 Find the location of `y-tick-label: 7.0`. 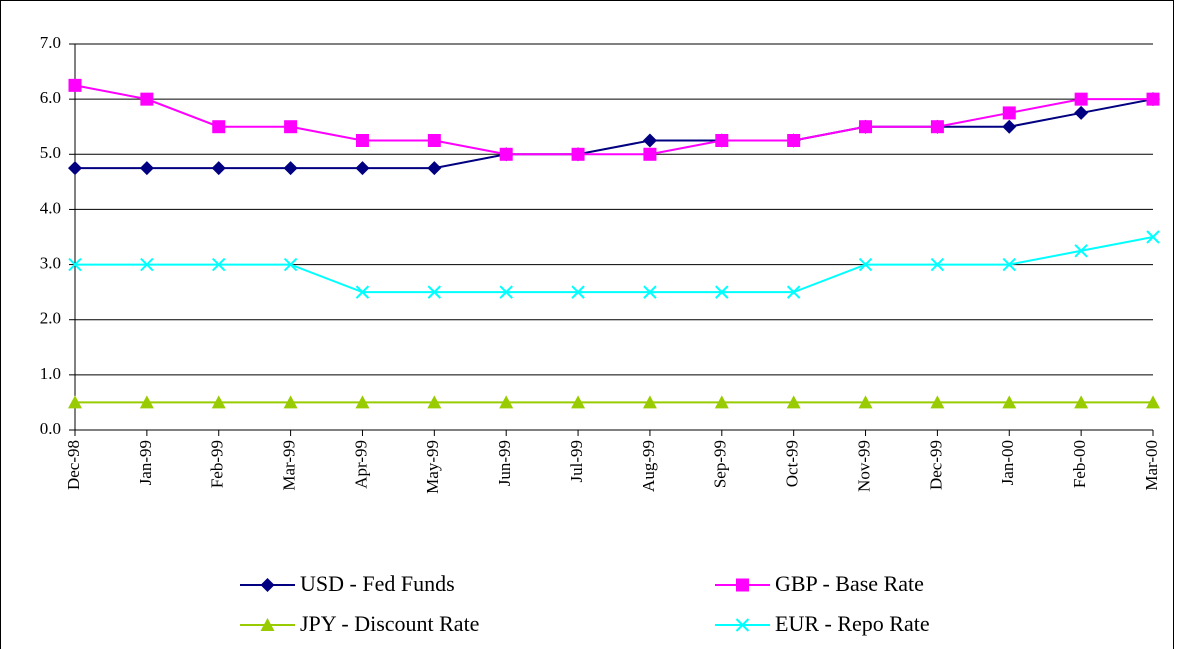

y-tick-label: 7.0 is located at coordinates (50, 42).